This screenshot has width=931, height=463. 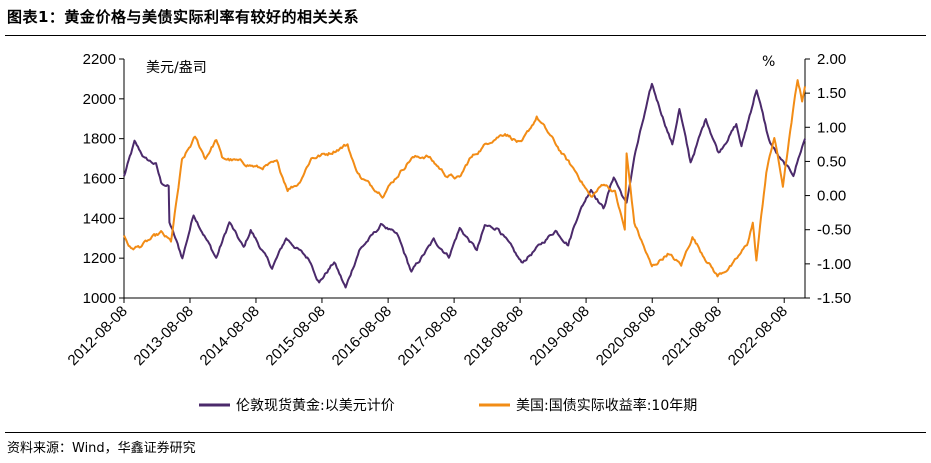 I want to click on legend-label-yield: 美国:国债实际收益率:10年期, so click(x=606, y=405).